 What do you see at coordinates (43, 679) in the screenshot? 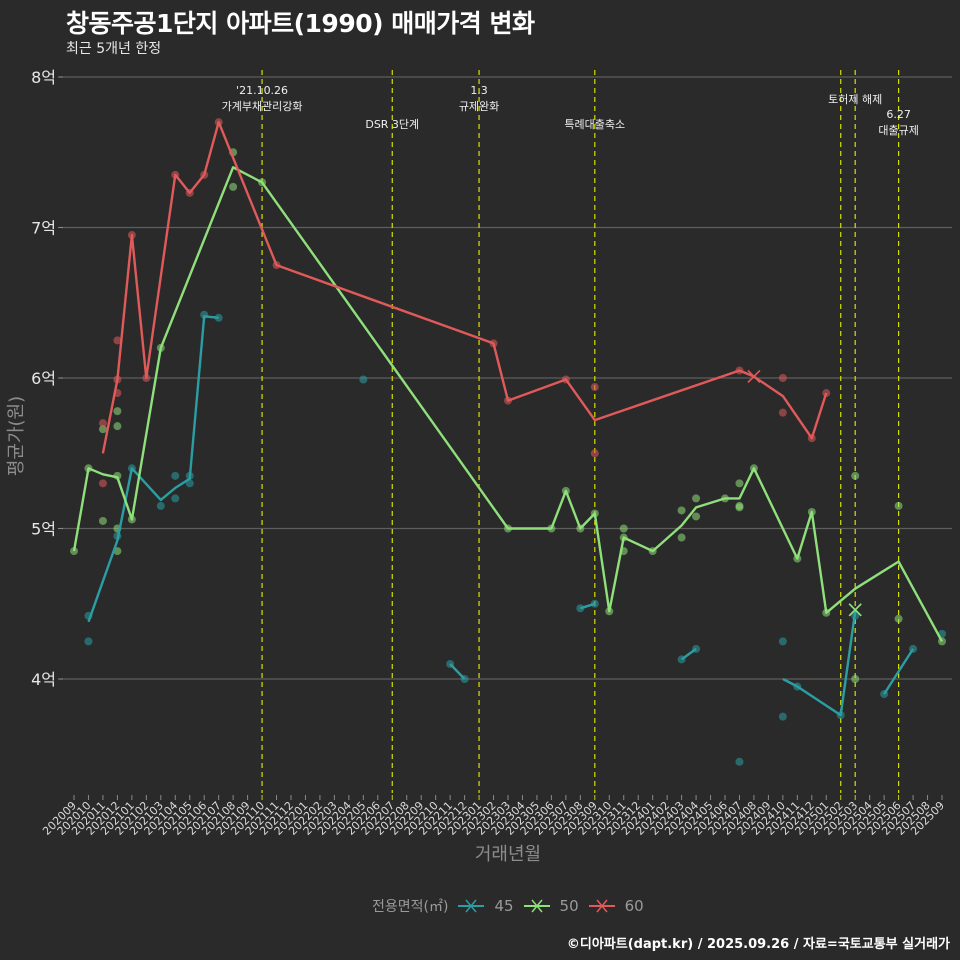
I see `y-tick-label: 4억` at bounding box center [43, 679].